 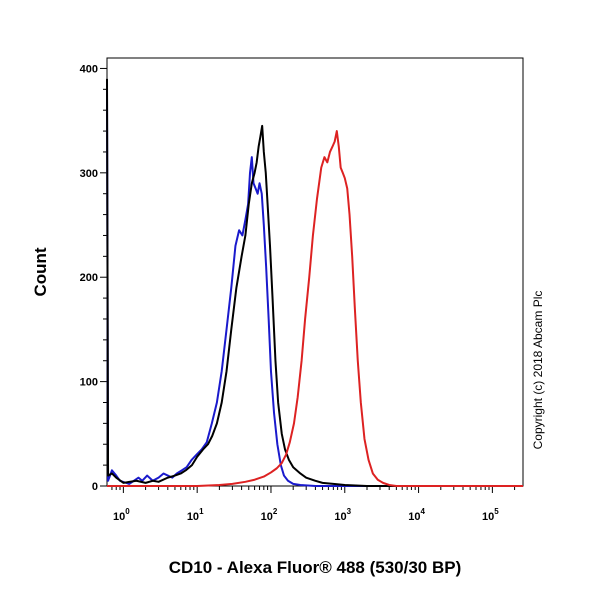 I want to click on x-tick-exponent: 1, so click(x=201, y=511).